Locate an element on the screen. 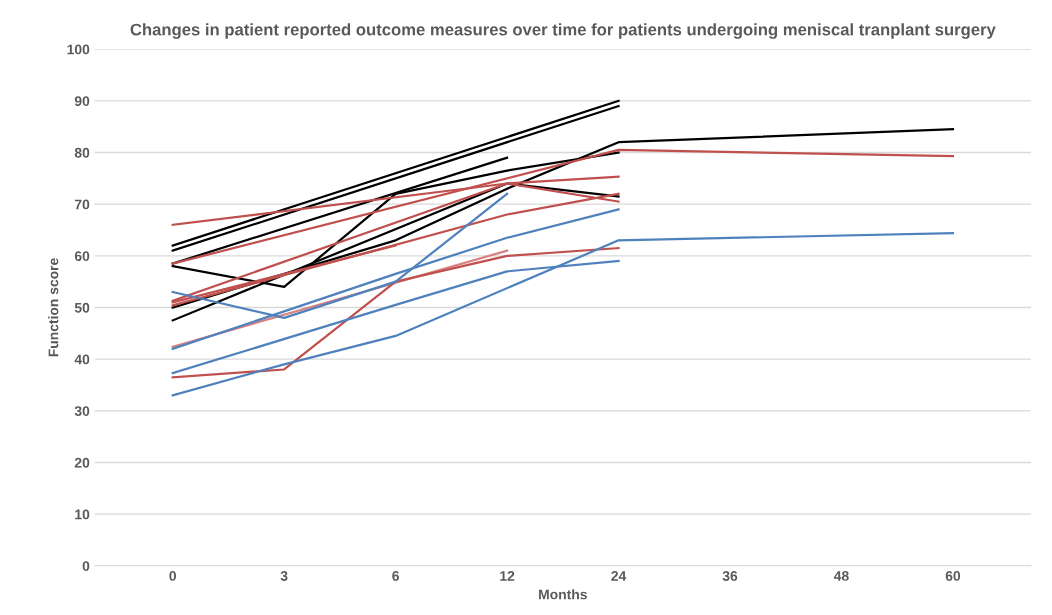  chart-title: Changes in patient reported outcome measures over time for patients undergoing meniscal tranplant surgery is located at coordinates (563, 31).